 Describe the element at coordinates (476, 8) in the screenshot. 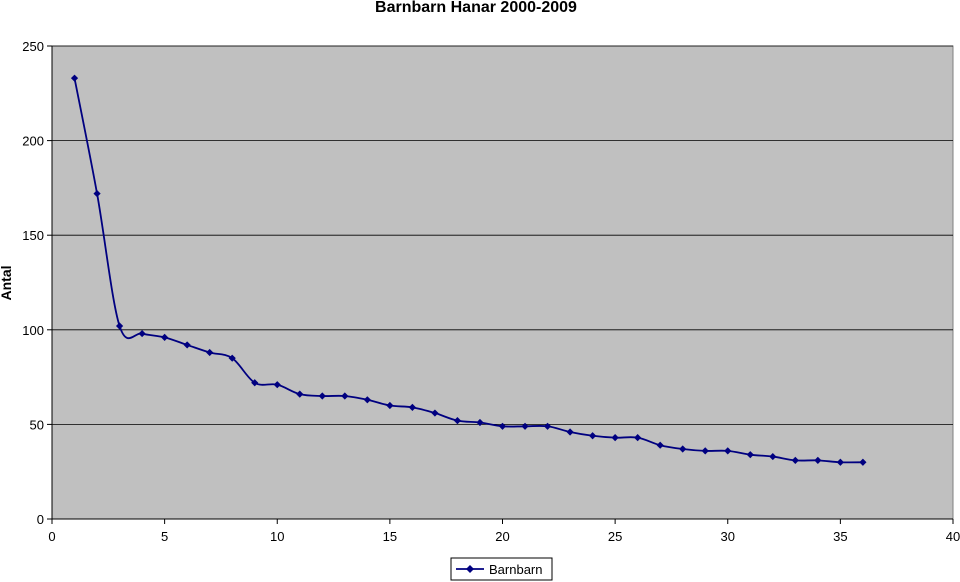

I see `chart-title: Barnbarn Hanar 2000-2009` at that location.